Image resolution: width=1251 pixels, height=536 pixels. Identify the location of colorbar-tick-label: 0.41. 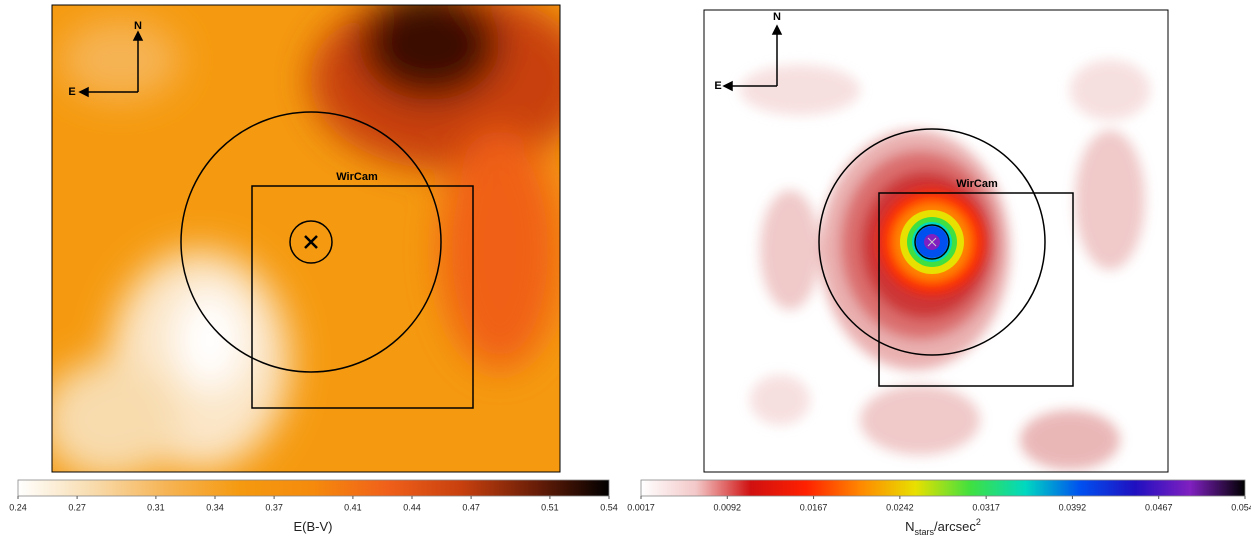
(353, 507).